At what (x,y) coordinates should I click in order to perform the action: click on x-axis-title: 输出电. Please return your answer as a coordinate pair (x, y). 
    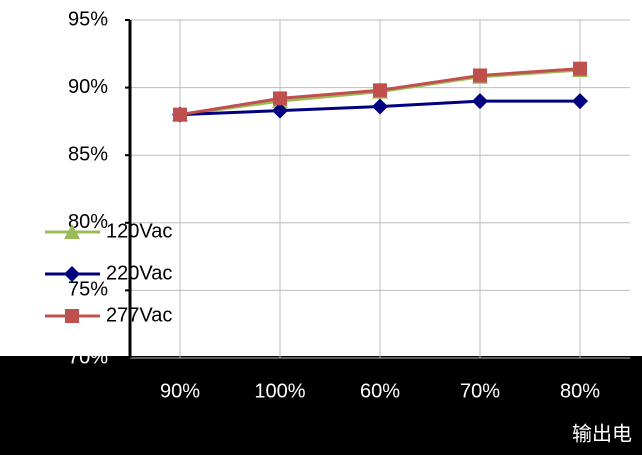
    Looking at the image, I should click on (602, 433).